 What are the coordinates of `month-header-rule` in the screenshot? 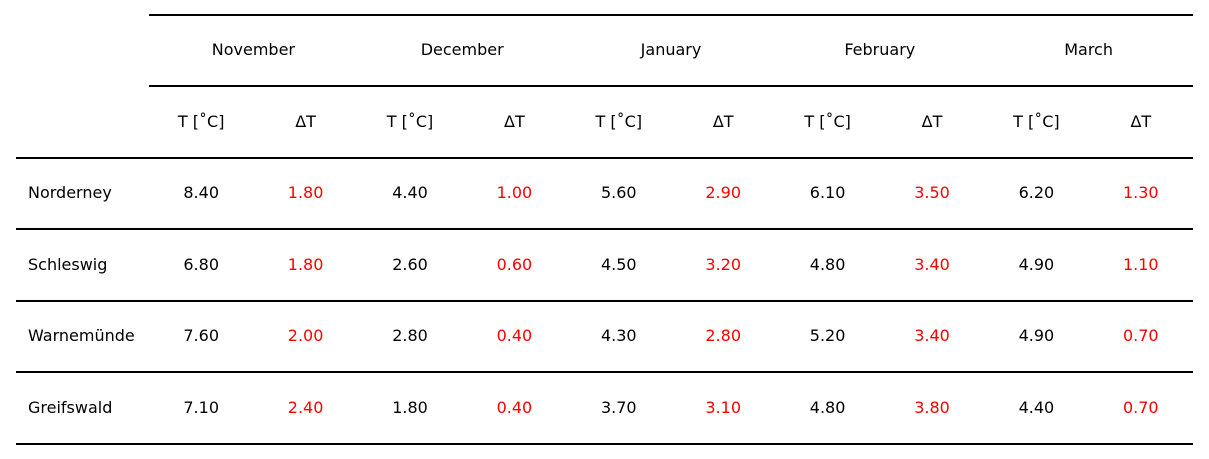 It's located at (671, 86).